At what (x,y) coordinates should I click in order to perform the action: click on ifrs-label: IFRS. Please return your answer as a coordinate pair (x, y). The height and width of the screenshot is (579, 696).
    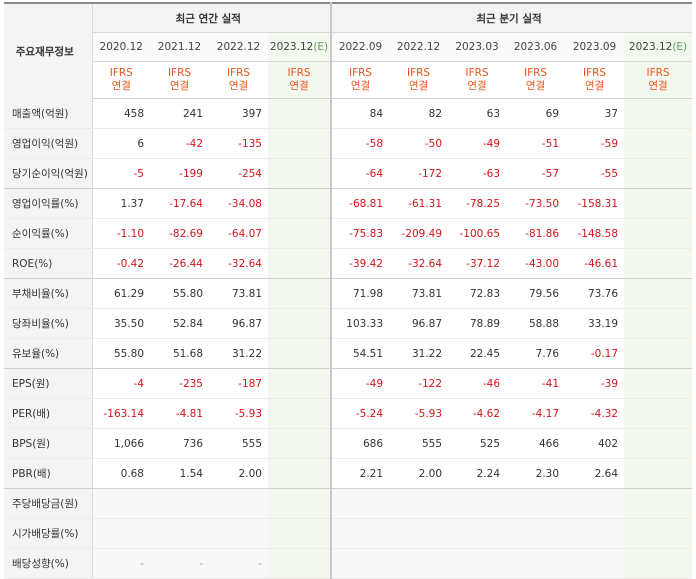
    Looking at the image, I should click on (360, 73).